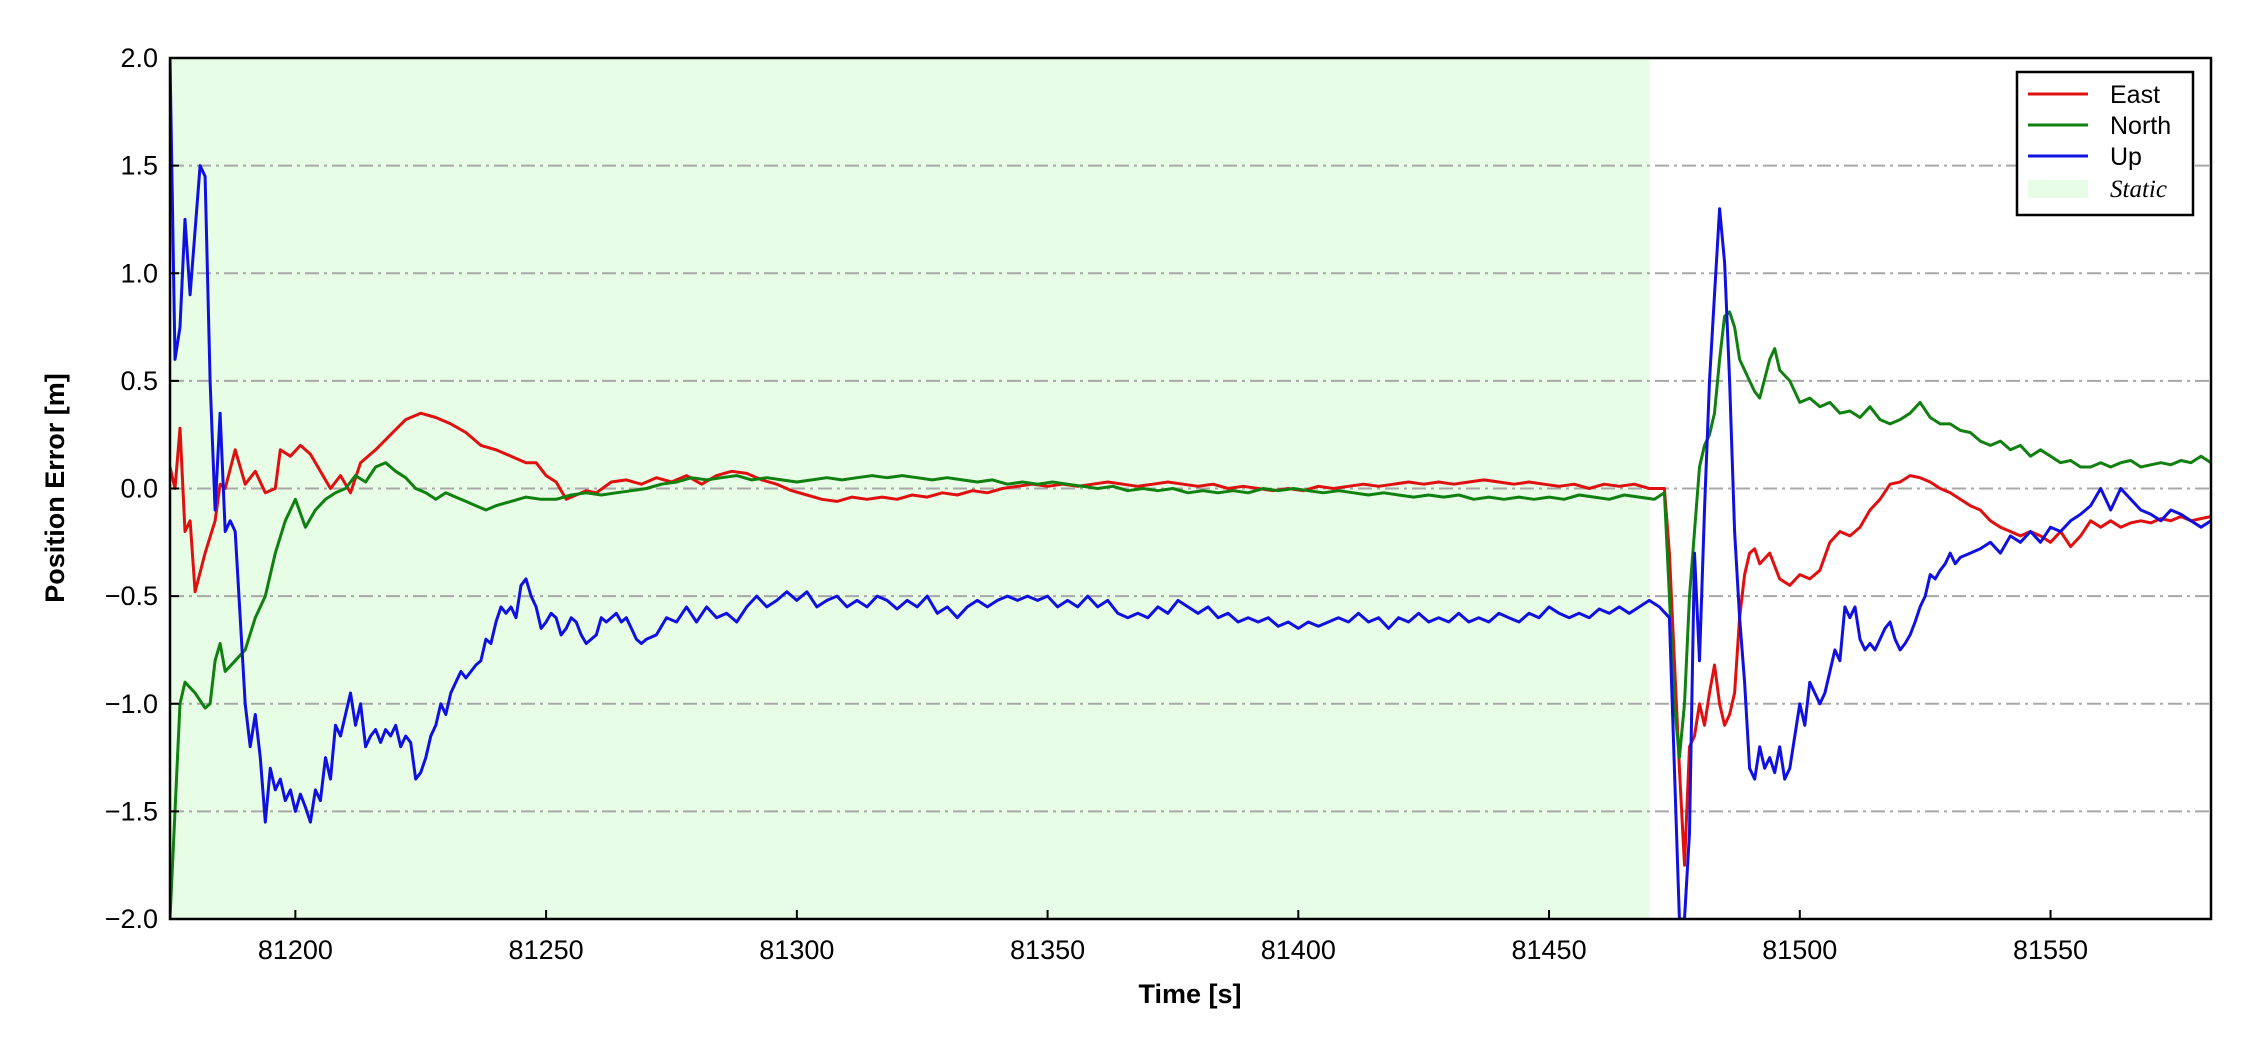 The height and width of the screenshot is (1050, 2250). What do you see at coordinates (131, 811) in the screenshot?
I see `y-tick-label: −1.5` at bounding box center [131, 811].